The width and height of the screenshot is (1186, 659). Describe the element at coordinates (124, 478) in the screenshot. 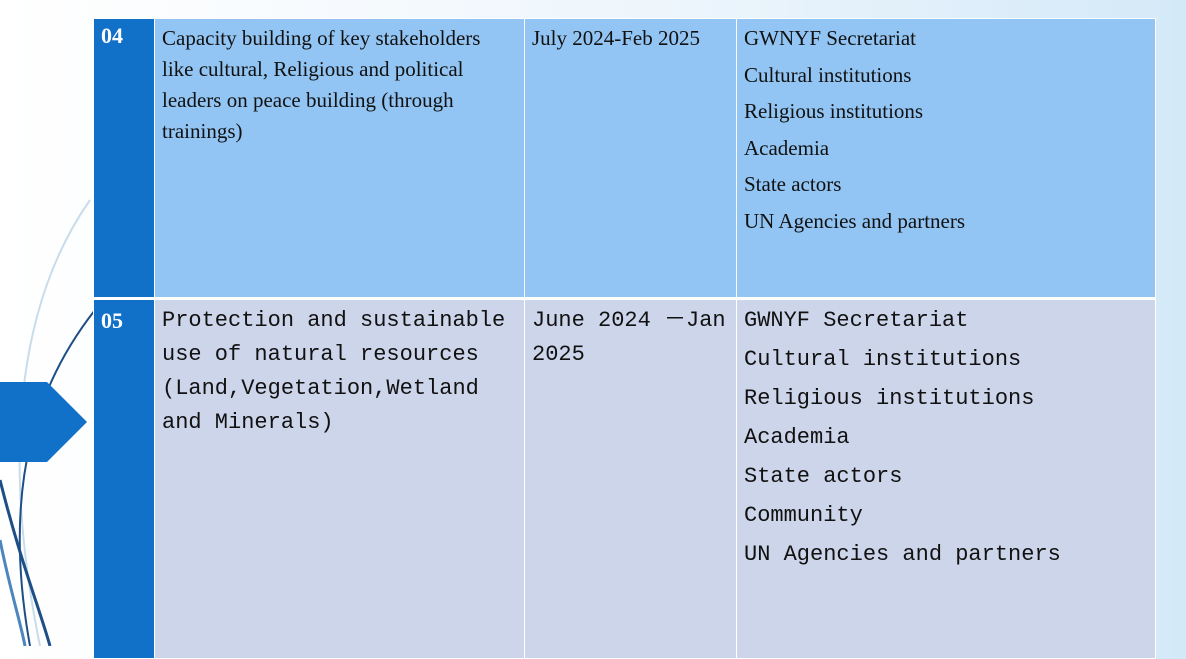

I see `row-number: 05` at that location.